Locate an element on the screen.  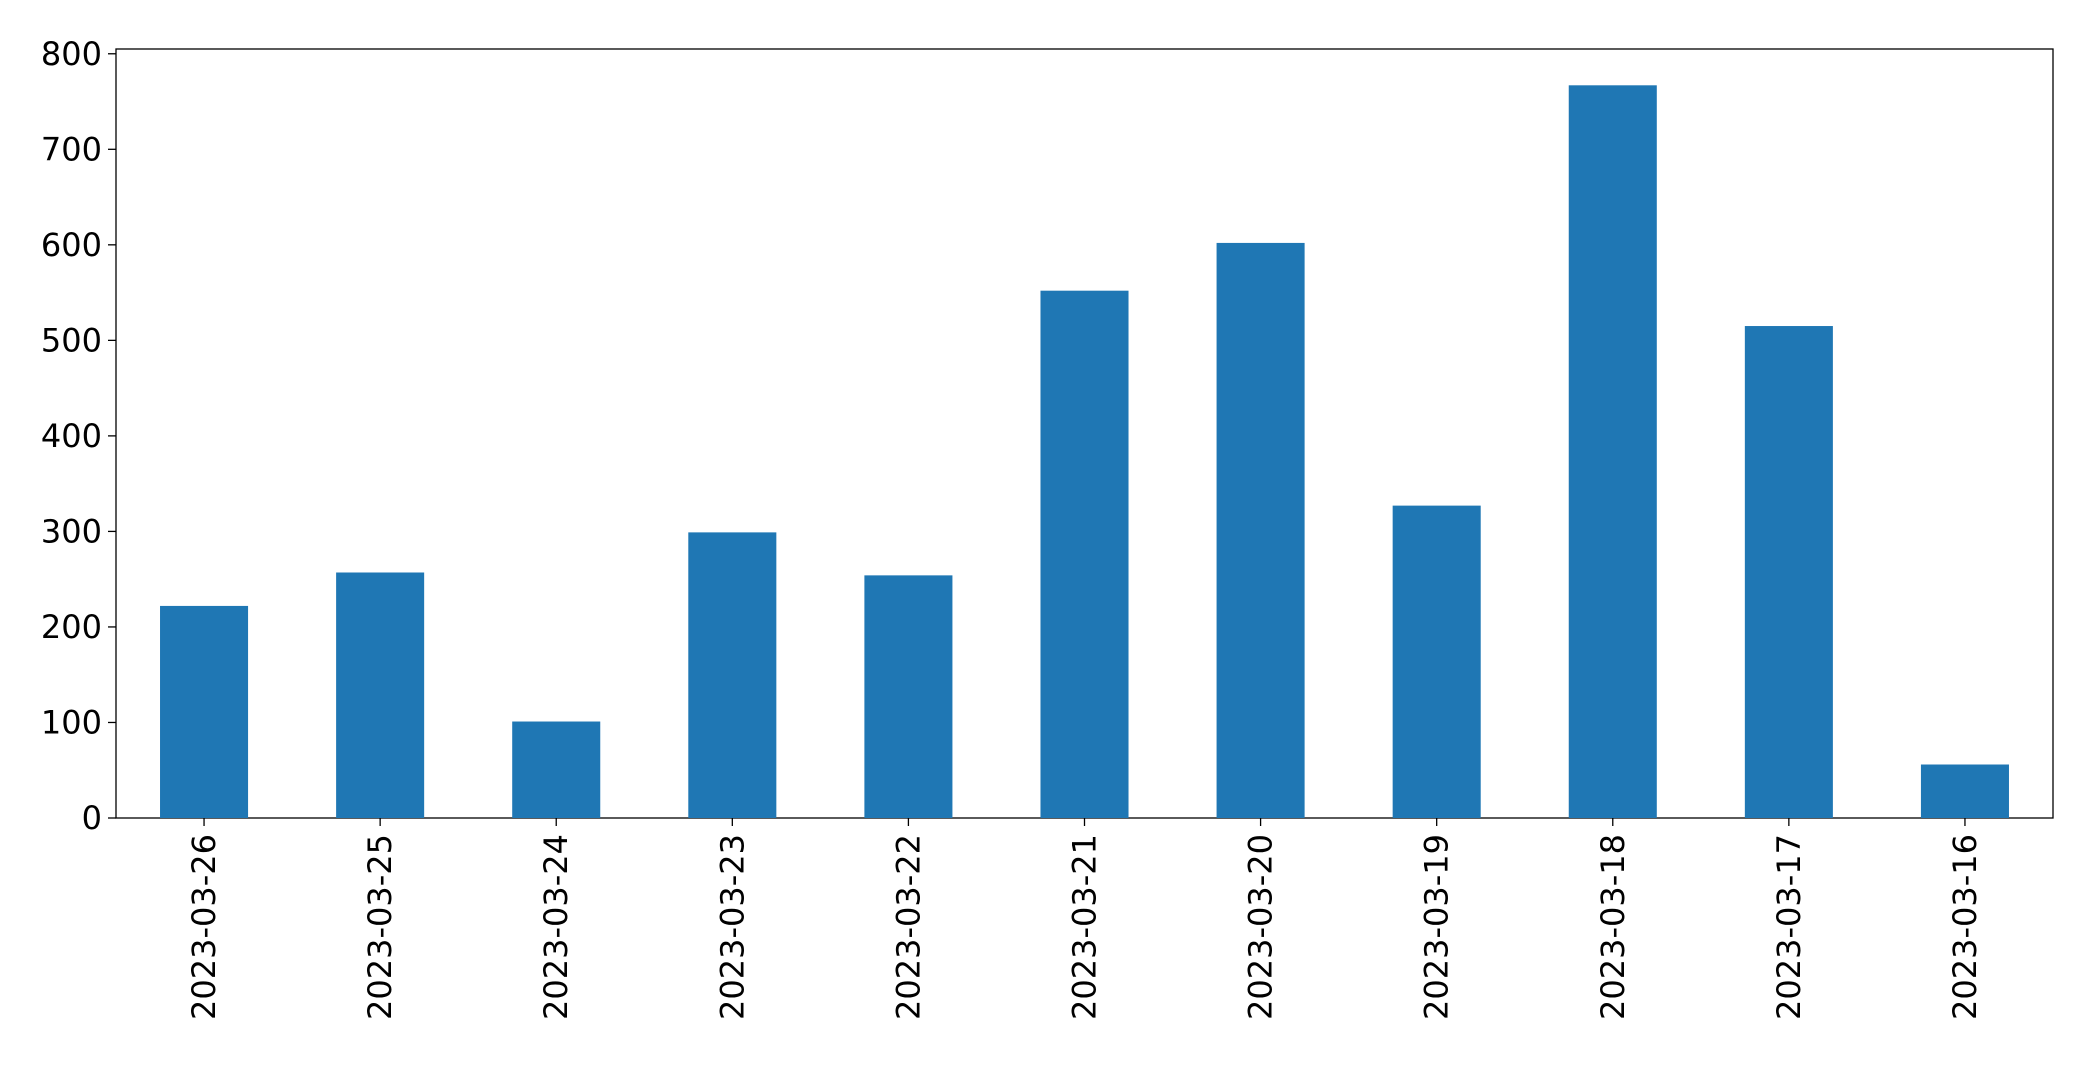
x-tick-label: 2023-03-25 is located at coordinates (380, 927).